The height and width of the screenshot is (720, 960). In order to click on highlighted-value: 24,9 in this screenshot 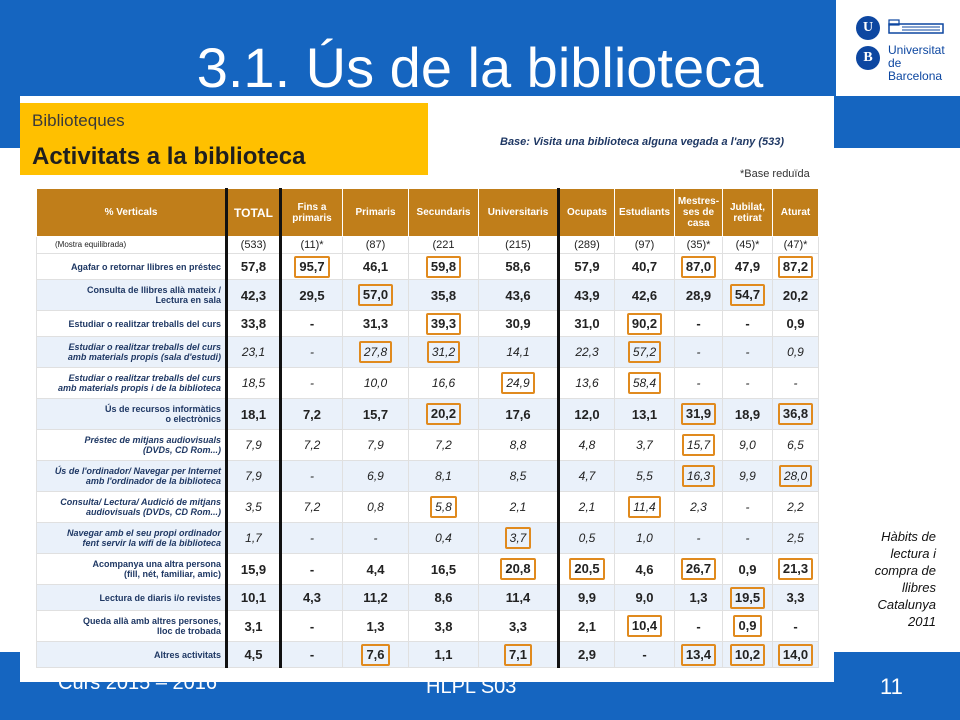, I will do `click(518, 383)`.